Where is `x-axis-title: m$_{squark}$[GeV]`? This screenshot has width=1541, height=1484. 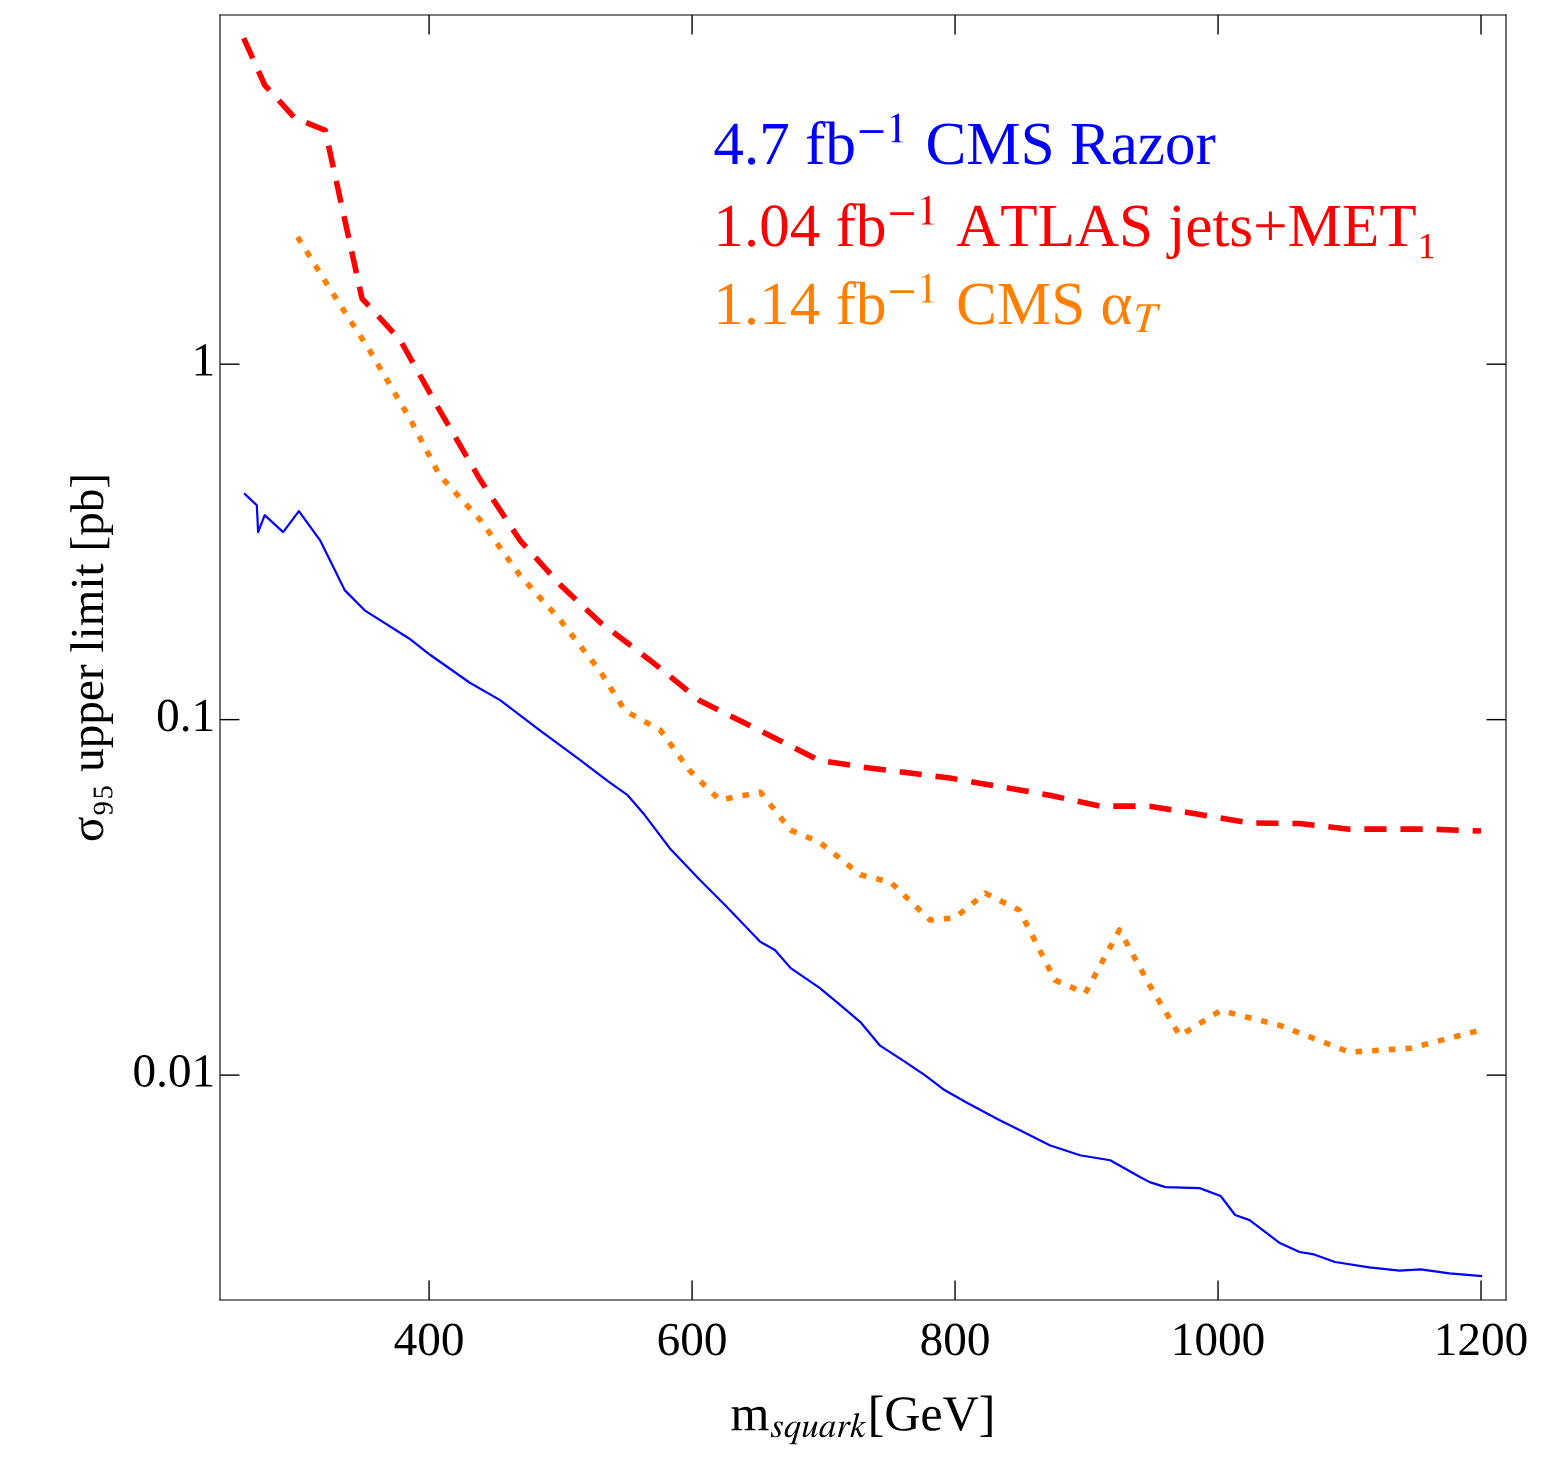
x-axis-title: m$_{squark}$[GeV] is located at coordinates (861, 1420).